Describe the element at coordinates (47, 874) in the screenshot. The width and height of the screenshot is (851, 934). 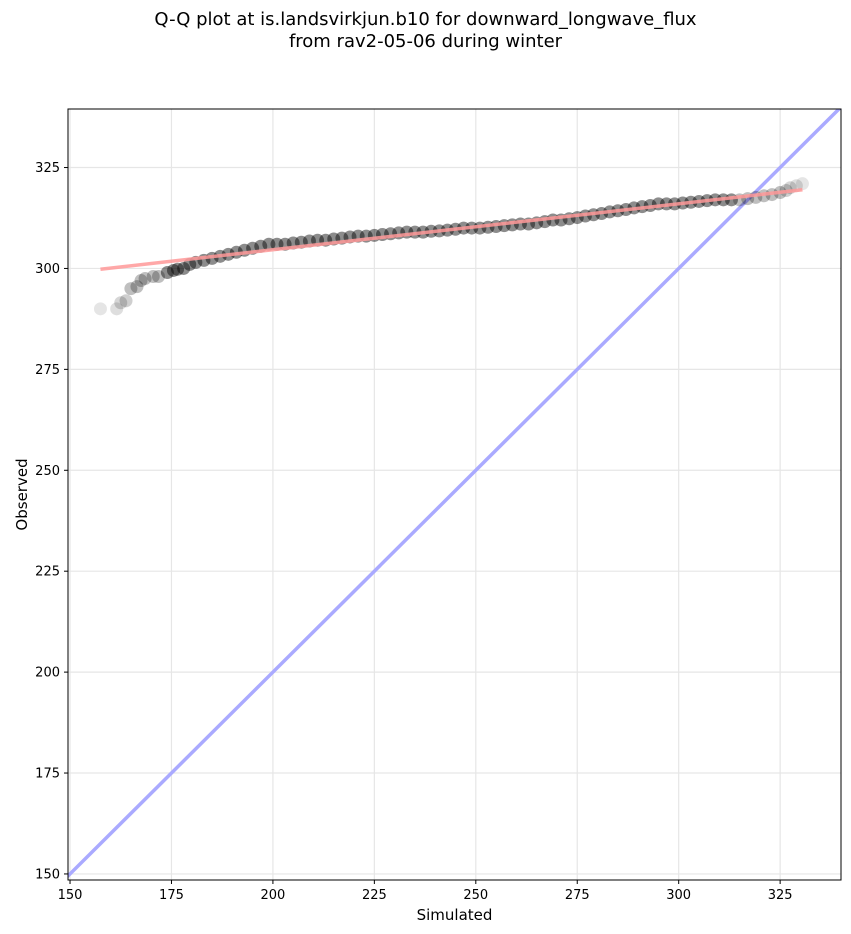
I see `y-tick-label: 150` at that location.